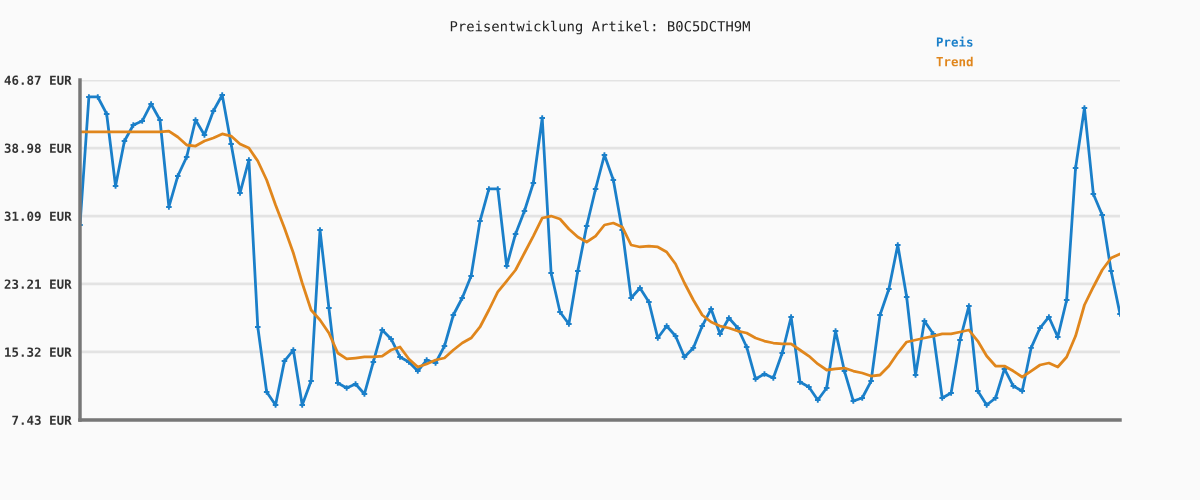 The image size is (1200, 500). Describe the element at coordinates (954, 41) in the screenshot. I see `text: Preis` at that location.